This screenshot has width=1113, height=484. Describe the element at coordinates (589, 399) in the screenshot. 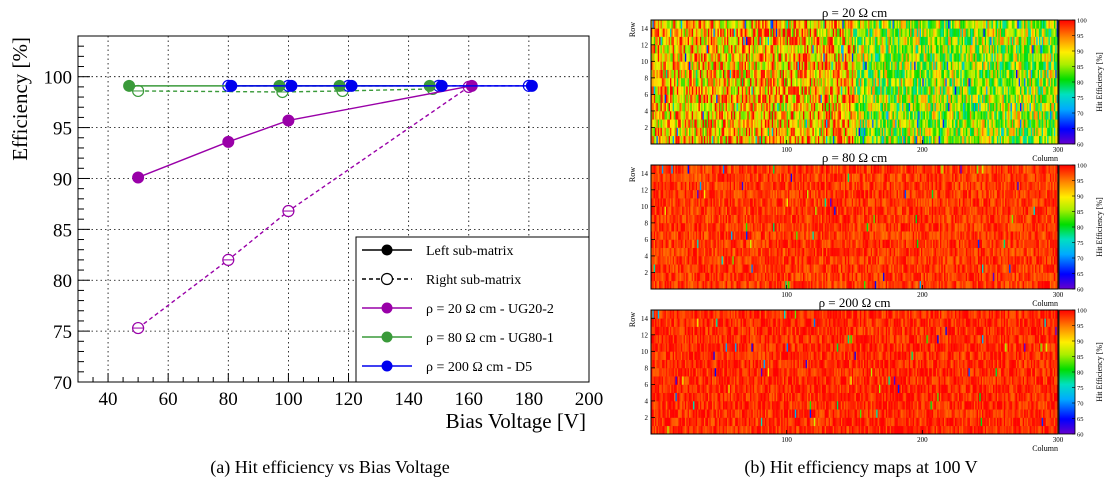

I see `x-tick-label: 200` at that location.